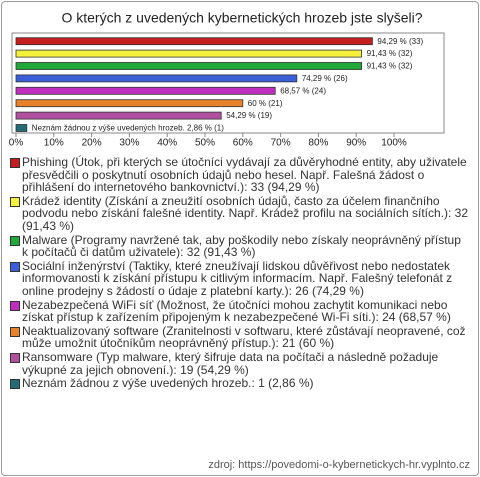 The image size is (480, 477). I want to click on x-tick-label: 20%, so click(92, 143).